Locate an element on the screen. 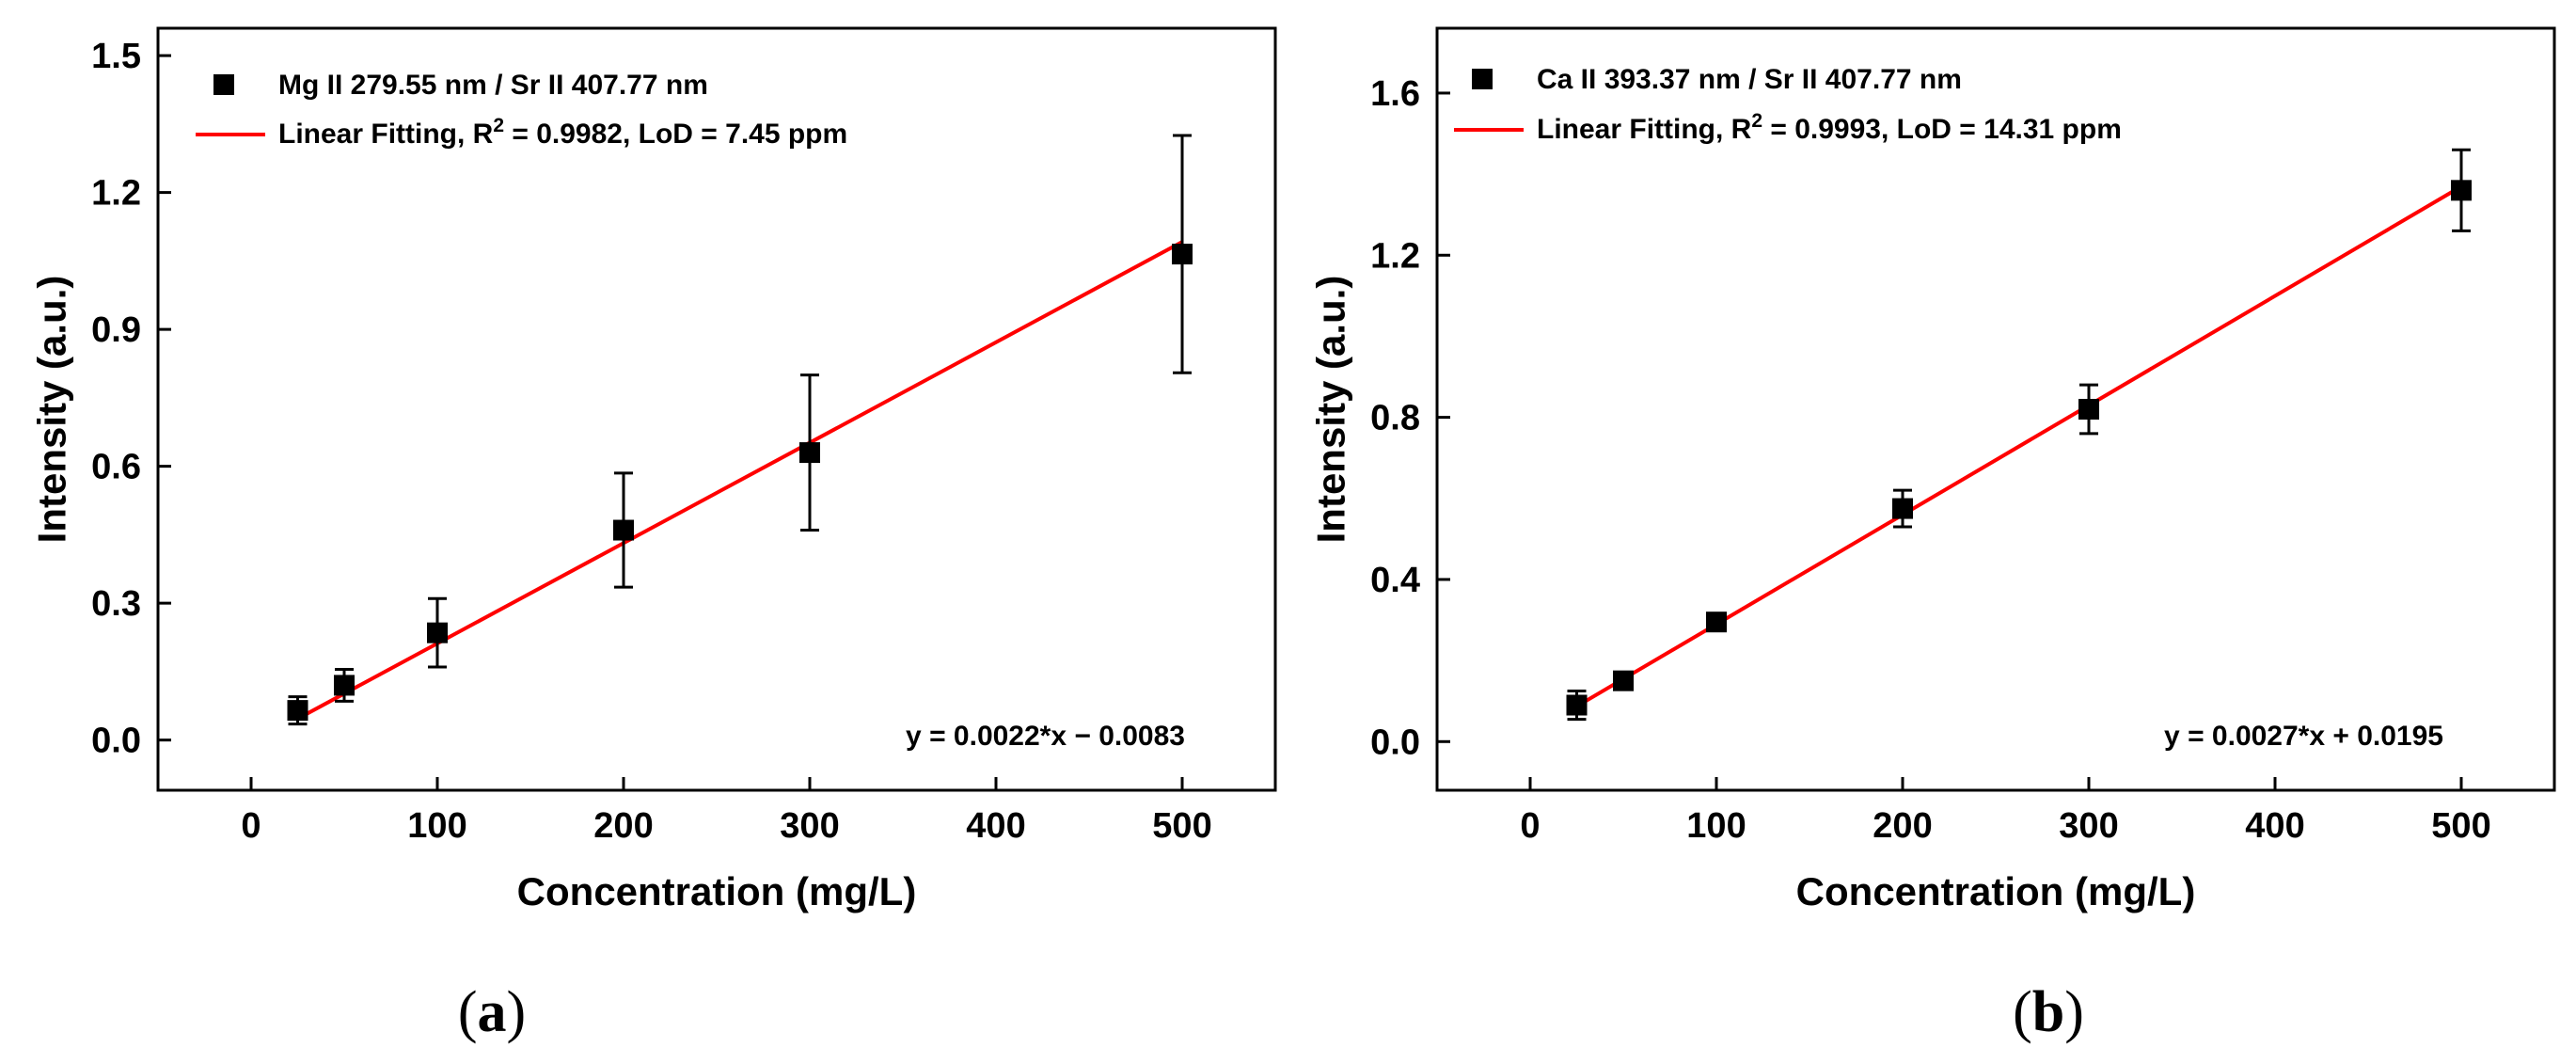  y-tick-label: 0.3 is located at coordinates (116, 604).